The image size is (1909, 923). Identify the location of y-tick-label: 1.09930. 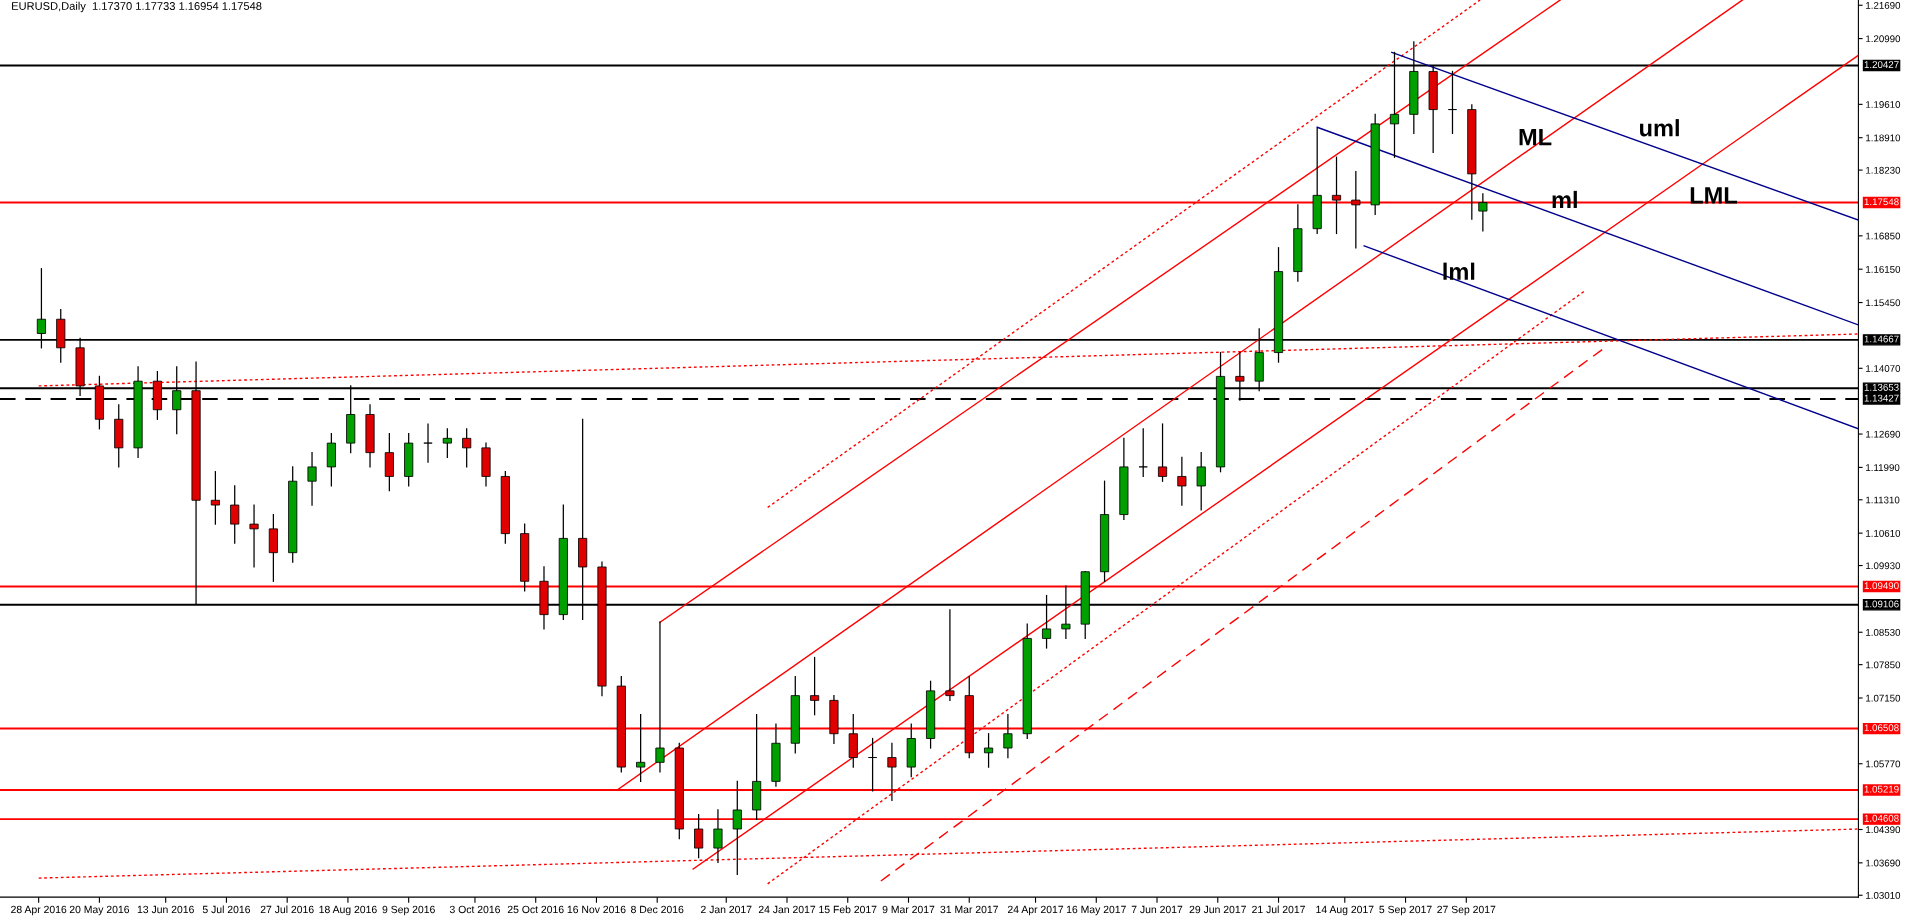
(1883, 566).